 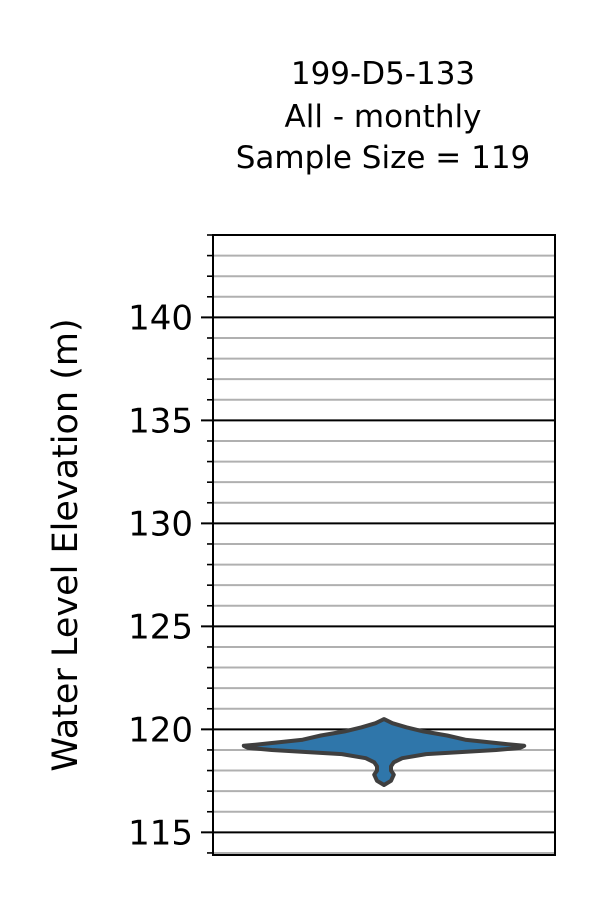 I want to click on violin-group, so click(x=384, y=752).